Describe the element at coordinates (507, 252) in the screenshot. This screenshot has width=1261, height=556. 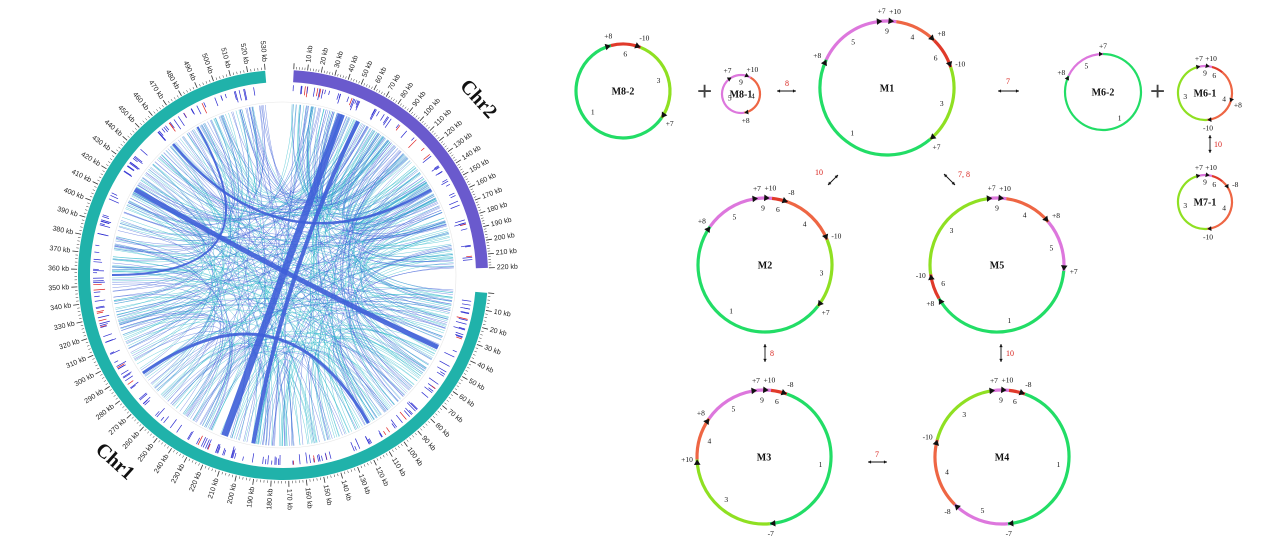
I see `tick-label: 210 kb` at that location.